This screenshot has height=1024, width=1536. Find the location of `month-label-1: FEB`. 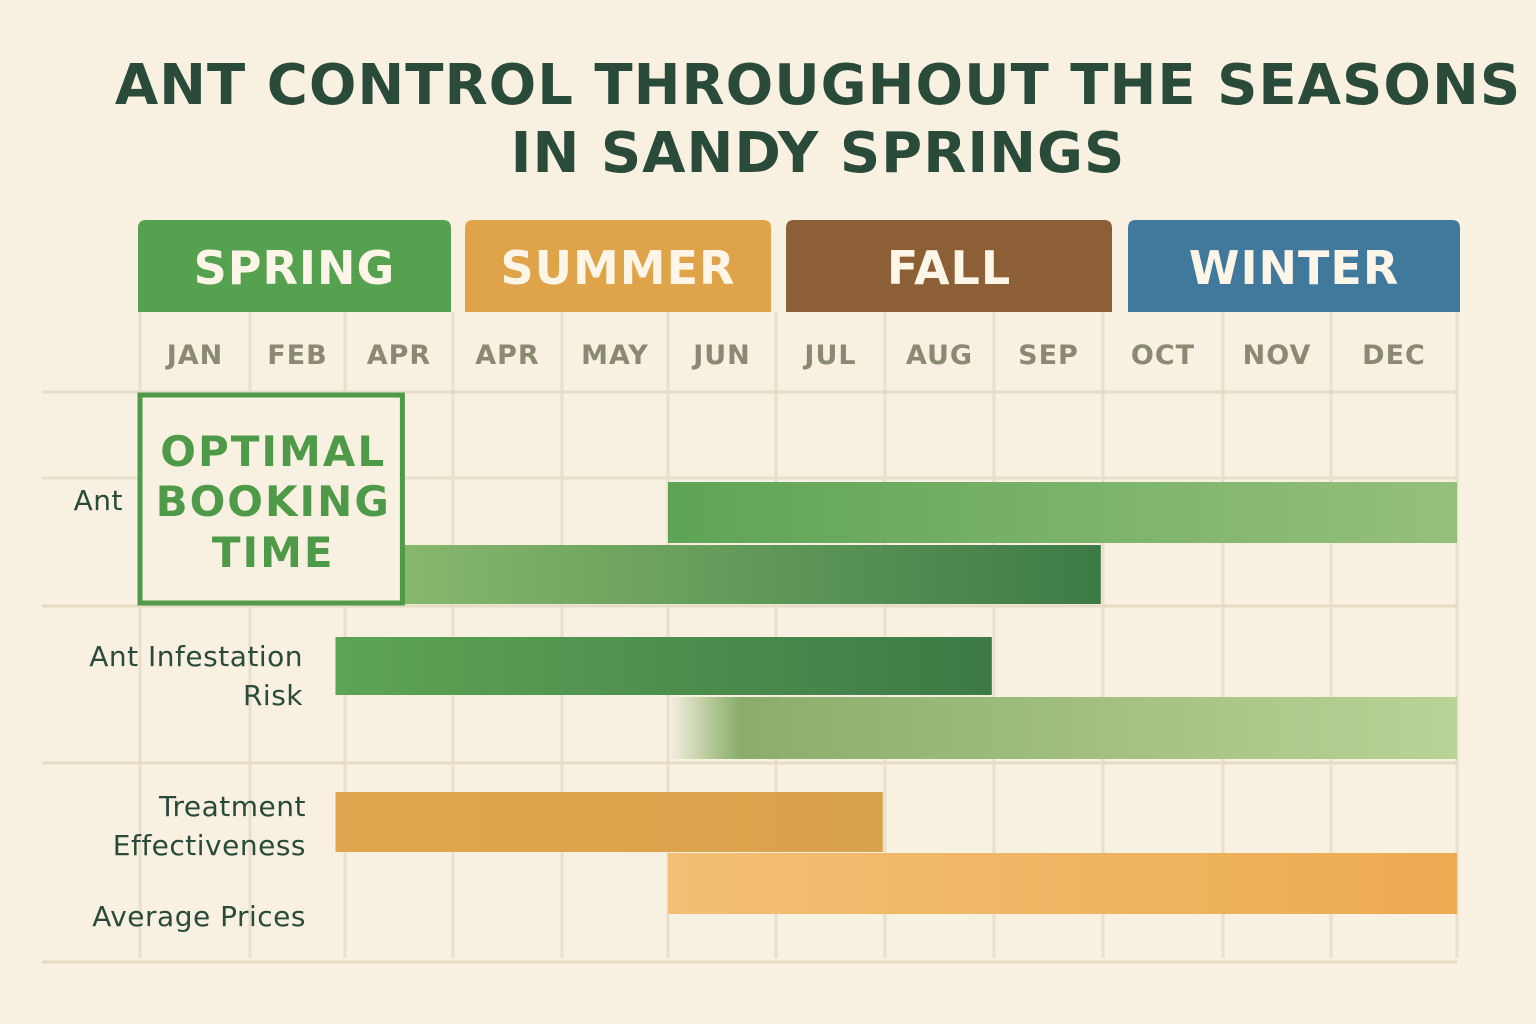

month-label-1: FEB is located at coordinates (297, 355).